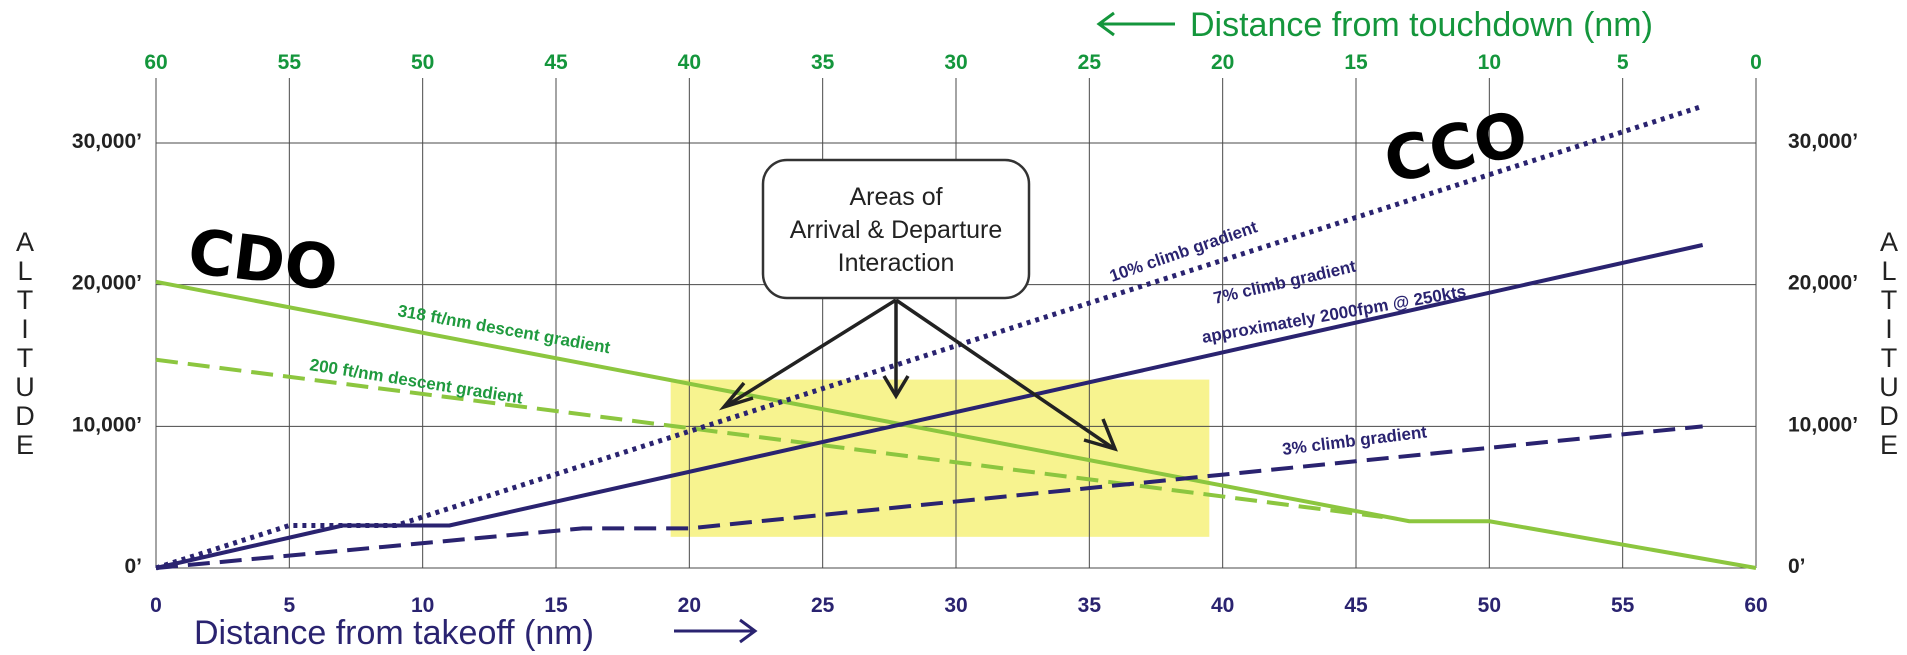 This screenshot has width=1907, height=655. Describe the element at coordinates (107, 283) in the screenshot. I see `y-tick-label-left: 20,000’` at that location.